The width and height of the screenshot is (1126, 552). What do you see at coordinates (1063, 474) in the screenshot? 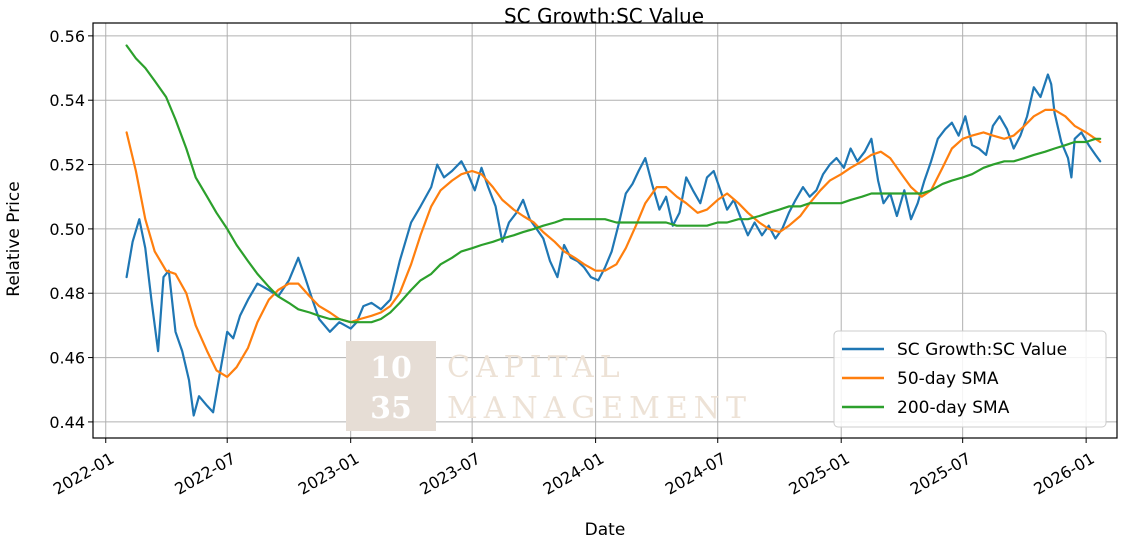
I see `x-tick-label: 2026-01` at bounding box center [1063, 474].